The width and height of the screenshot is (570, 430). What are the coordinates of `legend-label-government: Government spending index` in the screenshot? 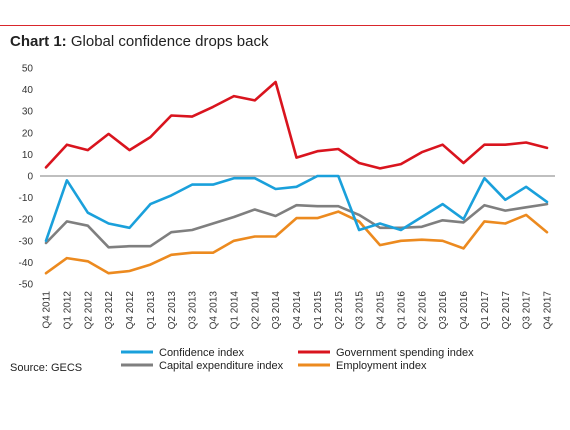 It's located at (405, 353).